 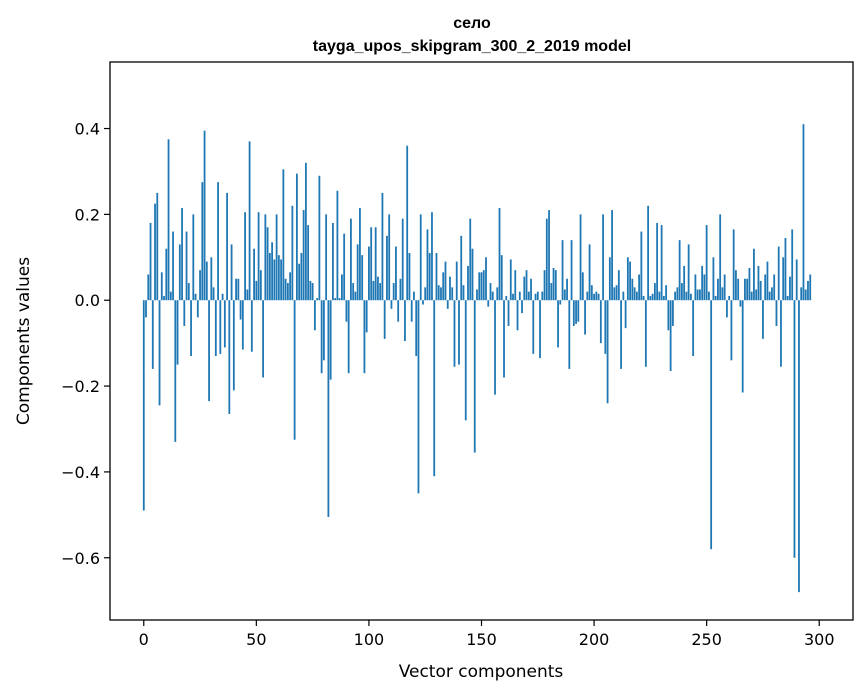 What do you see at coordinates (87, 300) in the screenshot?
I see `y-tick-label: 0.0` at bounding box center [87, 300].